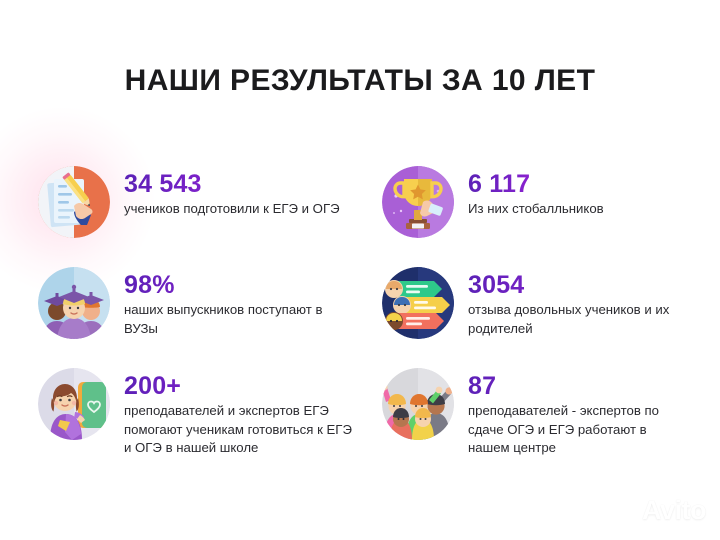  Describe the element at coordinates (418, 404) in the screenshot. I see `cheering-people-icon` at that location.